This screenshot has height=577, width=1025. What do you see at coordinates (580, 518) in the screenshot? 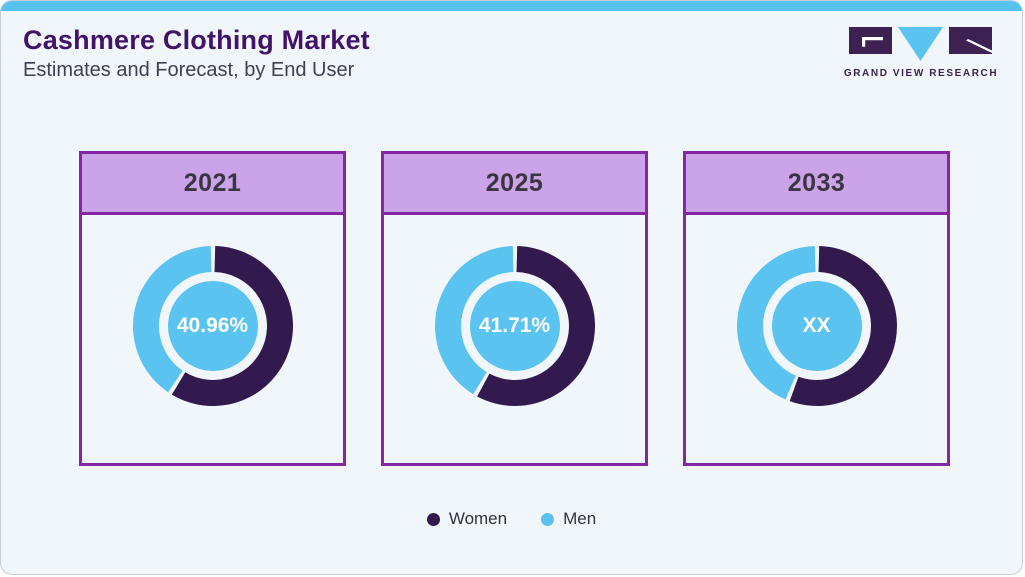
I see `legend-label: Men` at bounding box center [580, 518].